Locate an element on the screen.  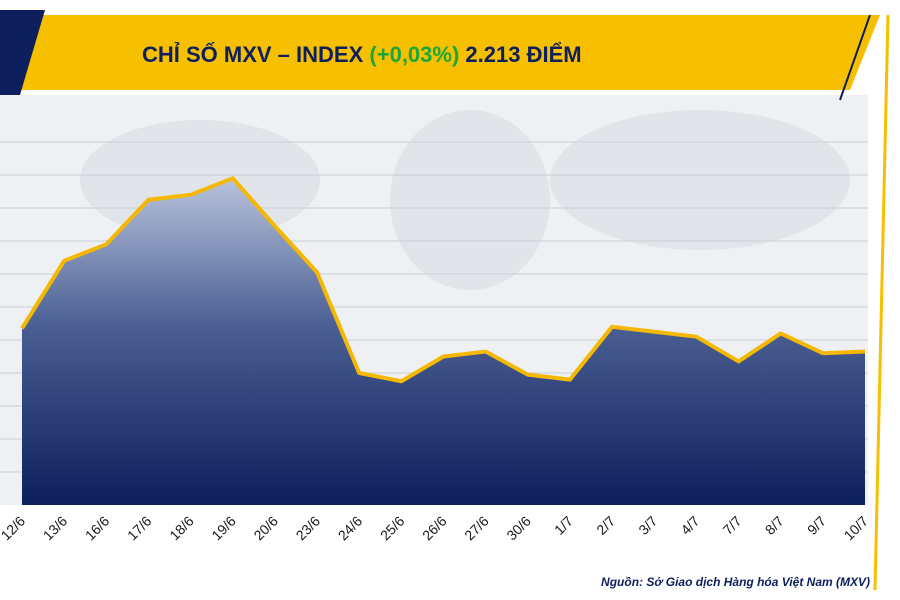
chart-title: CHỈ SỐ MXV – INDEX (+0,03%) 2.213 ĐIỂM is located at coordinates (362, 54).